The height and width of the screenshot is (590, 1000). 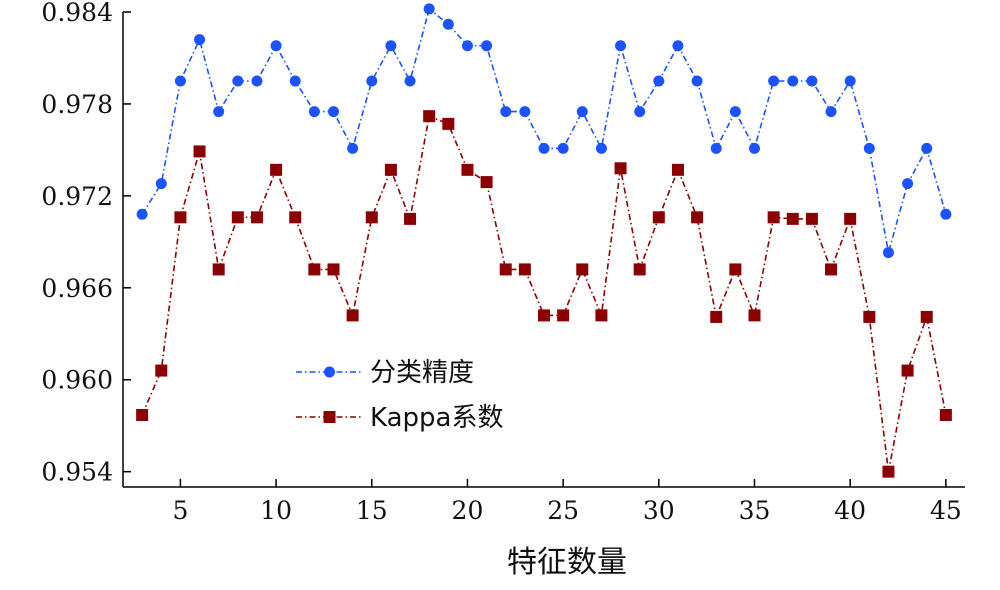 What do you see at coordinates (77, 288) in the screenshot?
I see `y-tick-label: 0.966` at bounding box center [77, 288].